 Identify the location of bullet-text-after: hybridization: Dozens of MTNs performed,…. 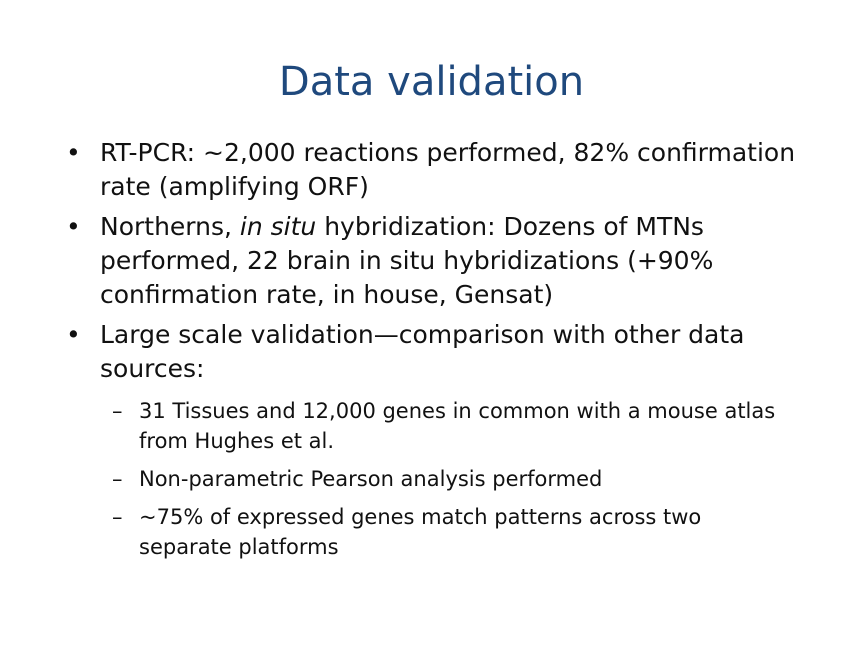
(407, 260).